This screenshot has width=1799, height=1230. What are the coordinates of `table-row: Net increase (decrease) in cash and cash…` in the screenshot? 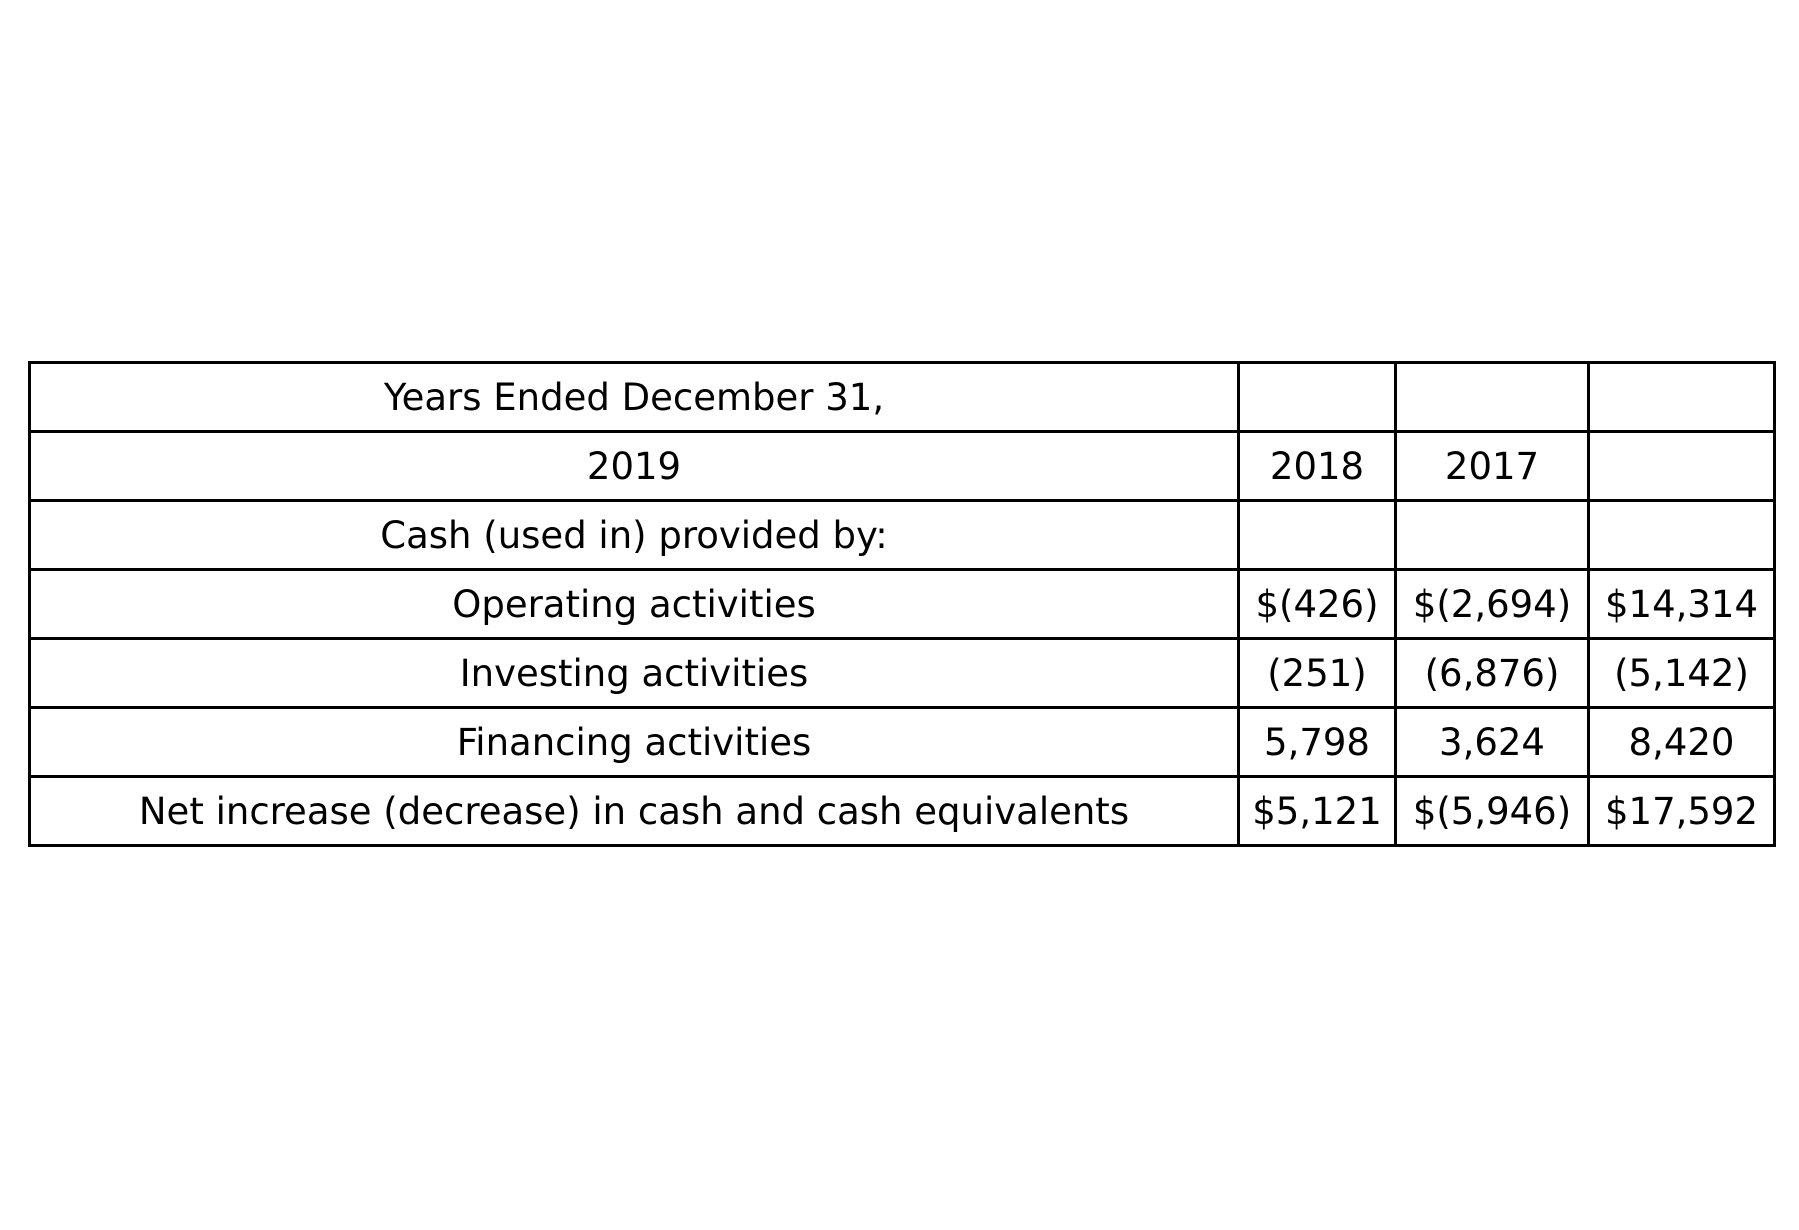 It's located at (902, 811).